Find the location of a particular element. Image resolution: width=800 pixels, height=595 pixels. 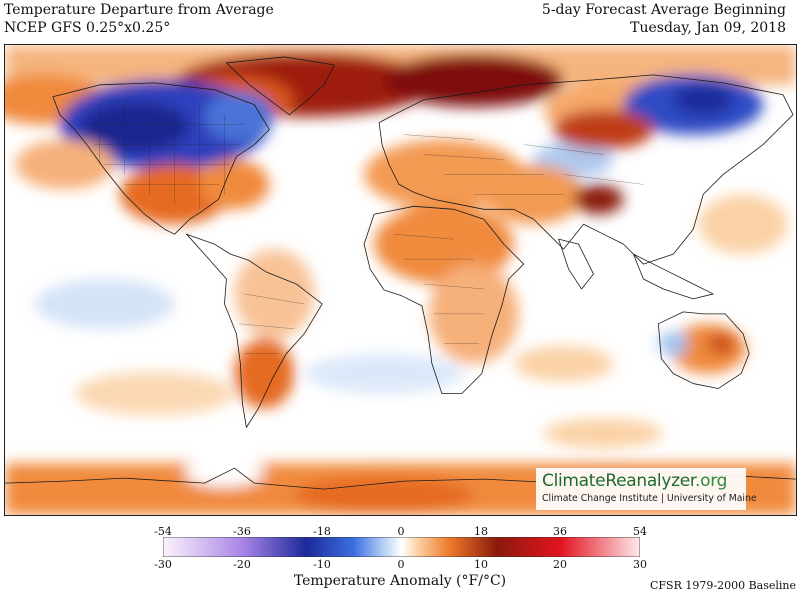

colorbar is located at coordinates (401, 547).